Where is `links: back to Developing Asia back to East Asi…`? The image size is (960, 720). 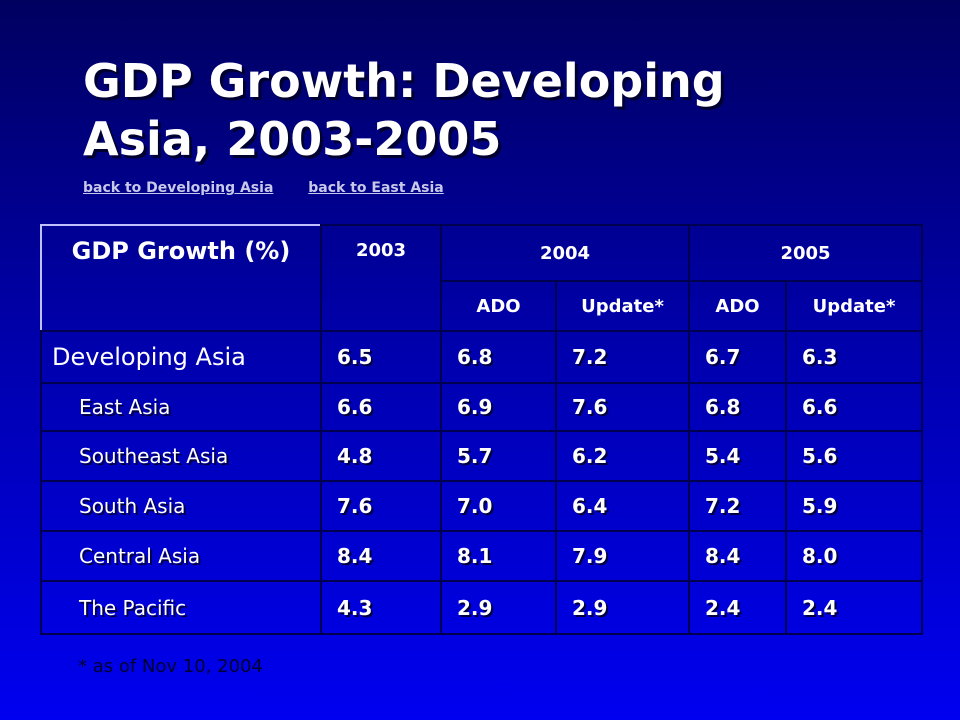
links: back to Developing Asia back to East Asi… is located at coordinates (278, 188).